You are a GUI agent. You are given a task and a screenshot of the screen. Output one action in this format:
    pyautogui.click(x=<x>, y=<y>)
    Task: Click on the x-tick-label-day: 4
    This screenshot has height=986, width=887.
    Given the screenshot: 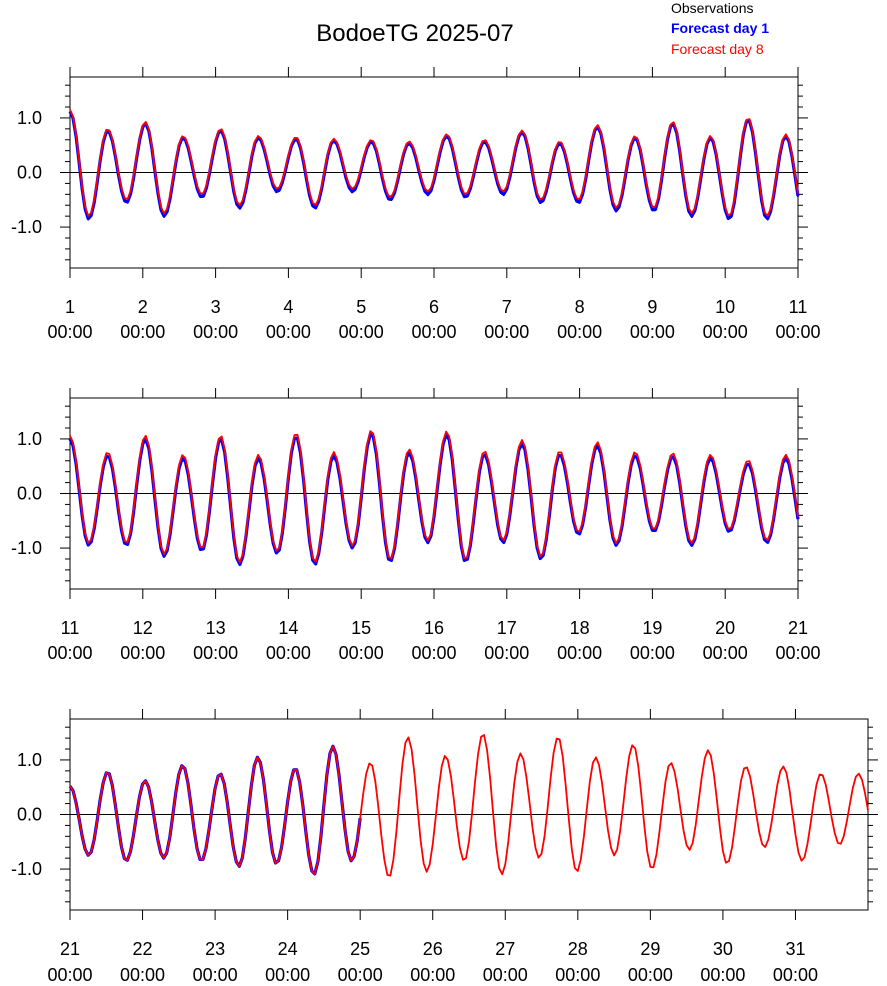 What is the action you would take?
    pyautogui.click(x=288, y=307)
    